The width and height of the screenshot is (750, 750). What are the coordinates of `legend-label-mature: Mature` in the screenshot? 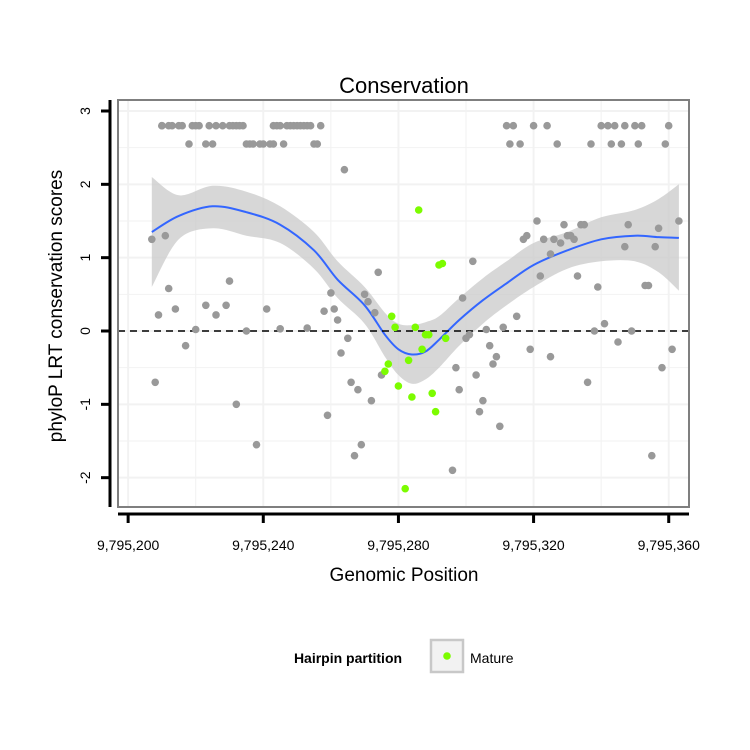 It's located at (492, 658).